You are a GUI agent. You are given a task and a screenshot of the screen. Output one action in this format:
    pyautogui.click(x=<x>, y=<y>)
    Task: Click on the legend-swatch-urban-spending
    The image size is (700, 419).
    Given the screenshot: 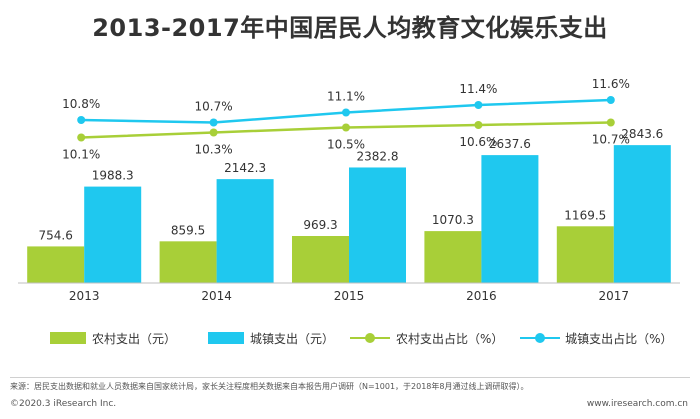 What is the action you would take?
    pyautogui.click(x=226, y=338)
    